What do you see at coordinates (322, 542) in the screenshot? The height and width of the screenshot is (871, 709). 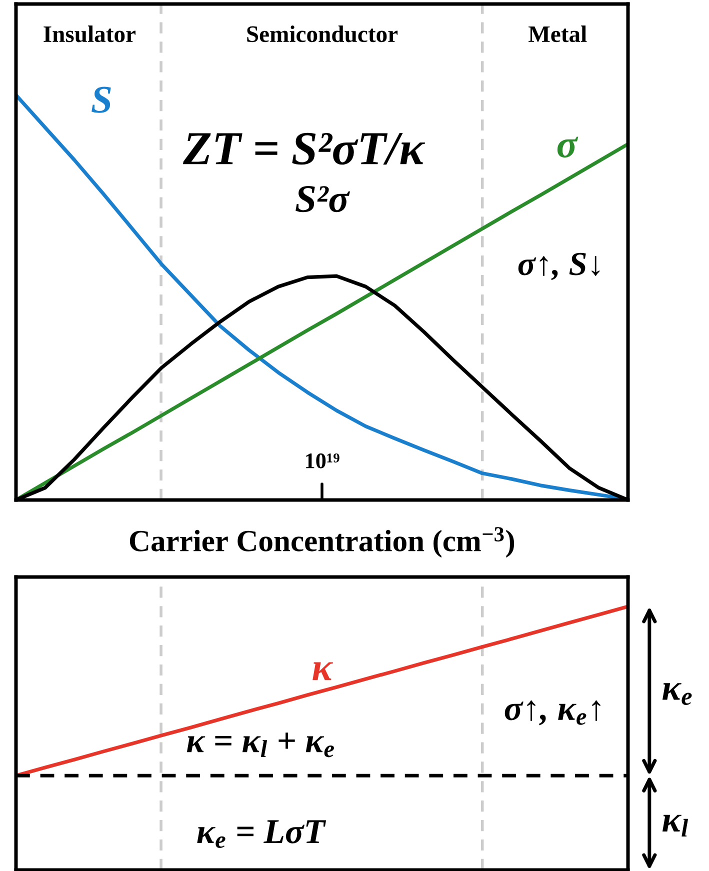 I see `x-axis-title: Carrier Concentration (cm$^{−3}$)` at bounding box center [322, 542].